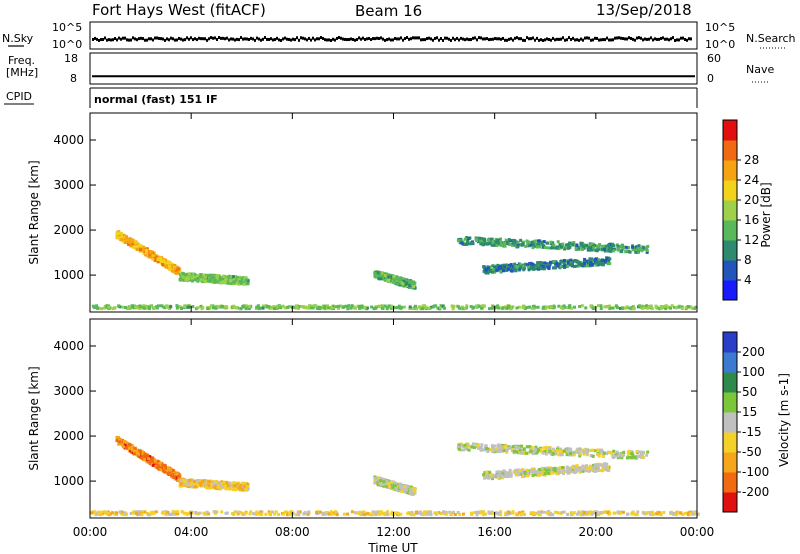  Describe the element at coordinates (730, 422) in the screenshot. I see `velocity-colorbar-swatch` at that location.